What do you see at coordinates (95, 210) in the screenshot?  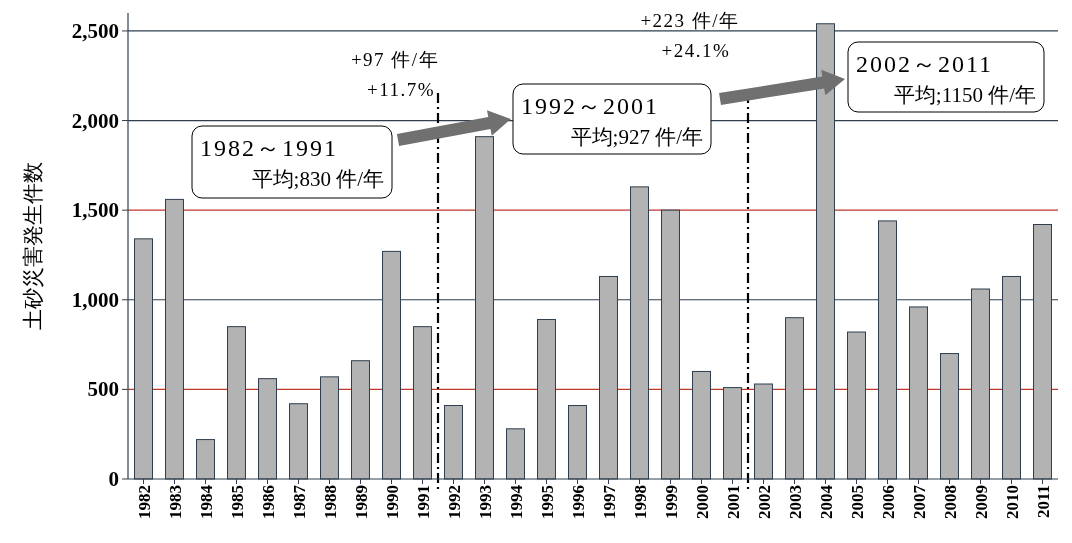 I see `y-tick-label: 1,500` at bounding box center [95, 210].